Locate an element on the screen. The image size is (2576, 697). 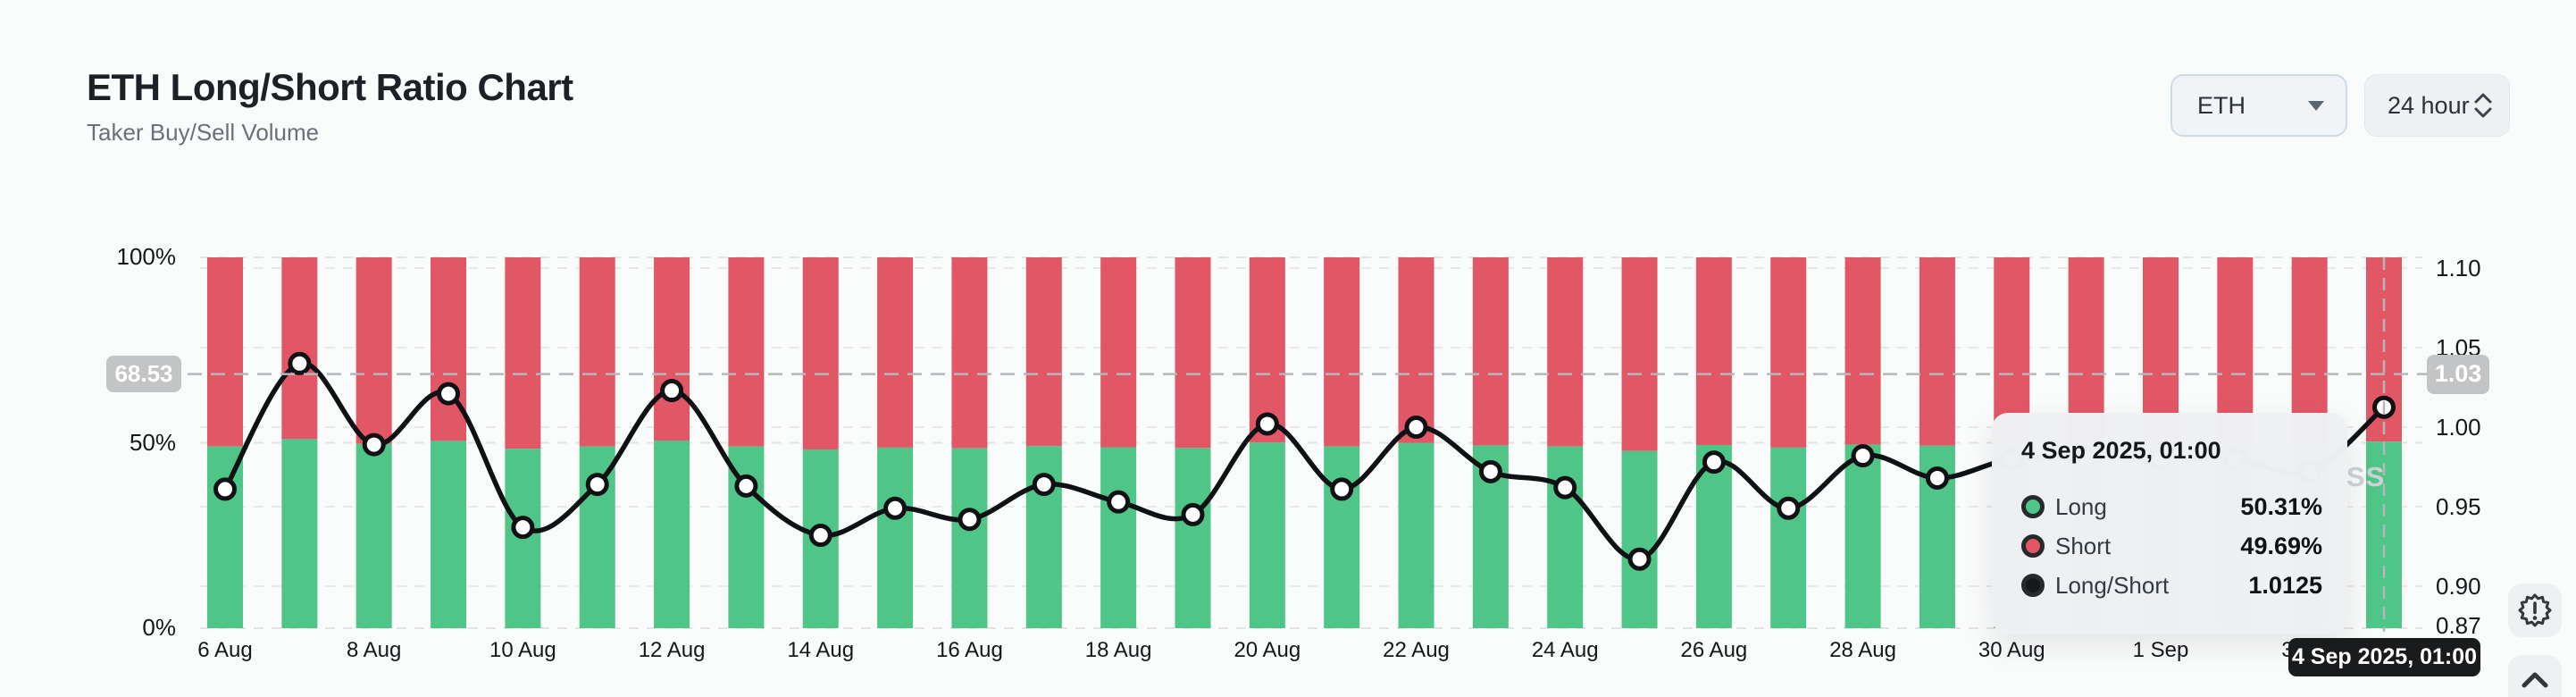
tooltip-row-label: Long/Short is located at coordinates (2112, 585).